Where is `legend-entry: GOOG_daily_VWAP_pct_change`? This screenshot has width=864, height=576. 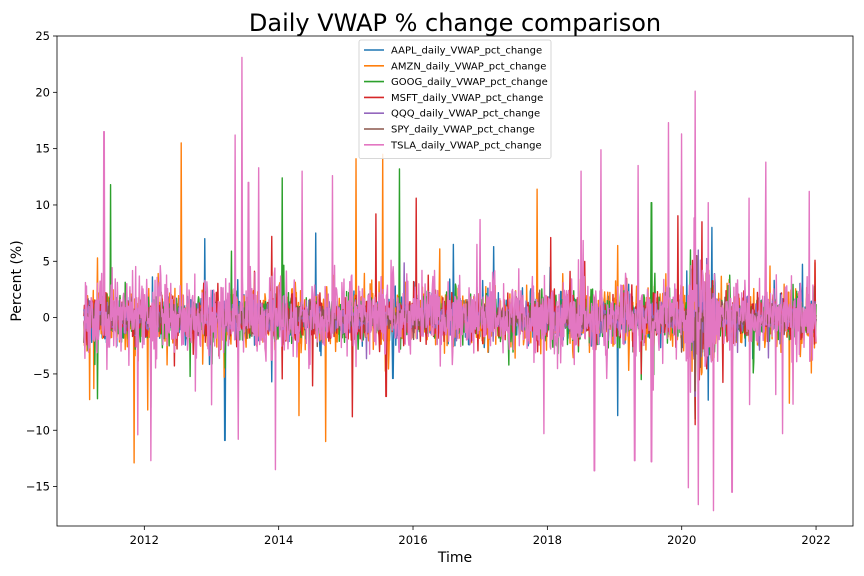 legend-entry: GOOG_daily_VWAP_pct_change is located at coordinates (469, 82).